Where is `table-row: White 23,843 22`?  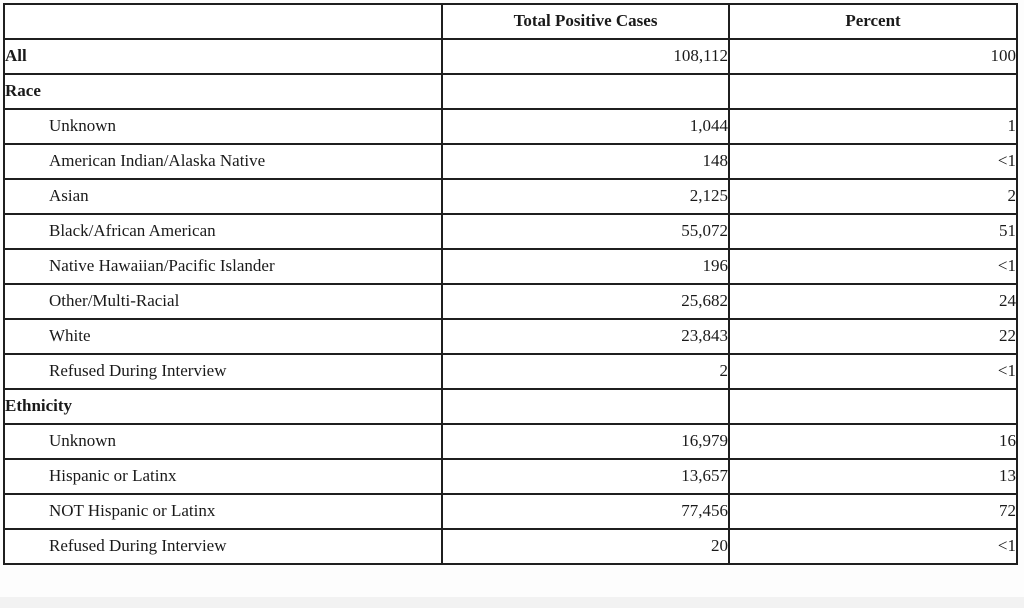 table-row: White 23,843 22 is located at coordinates (510, 336).